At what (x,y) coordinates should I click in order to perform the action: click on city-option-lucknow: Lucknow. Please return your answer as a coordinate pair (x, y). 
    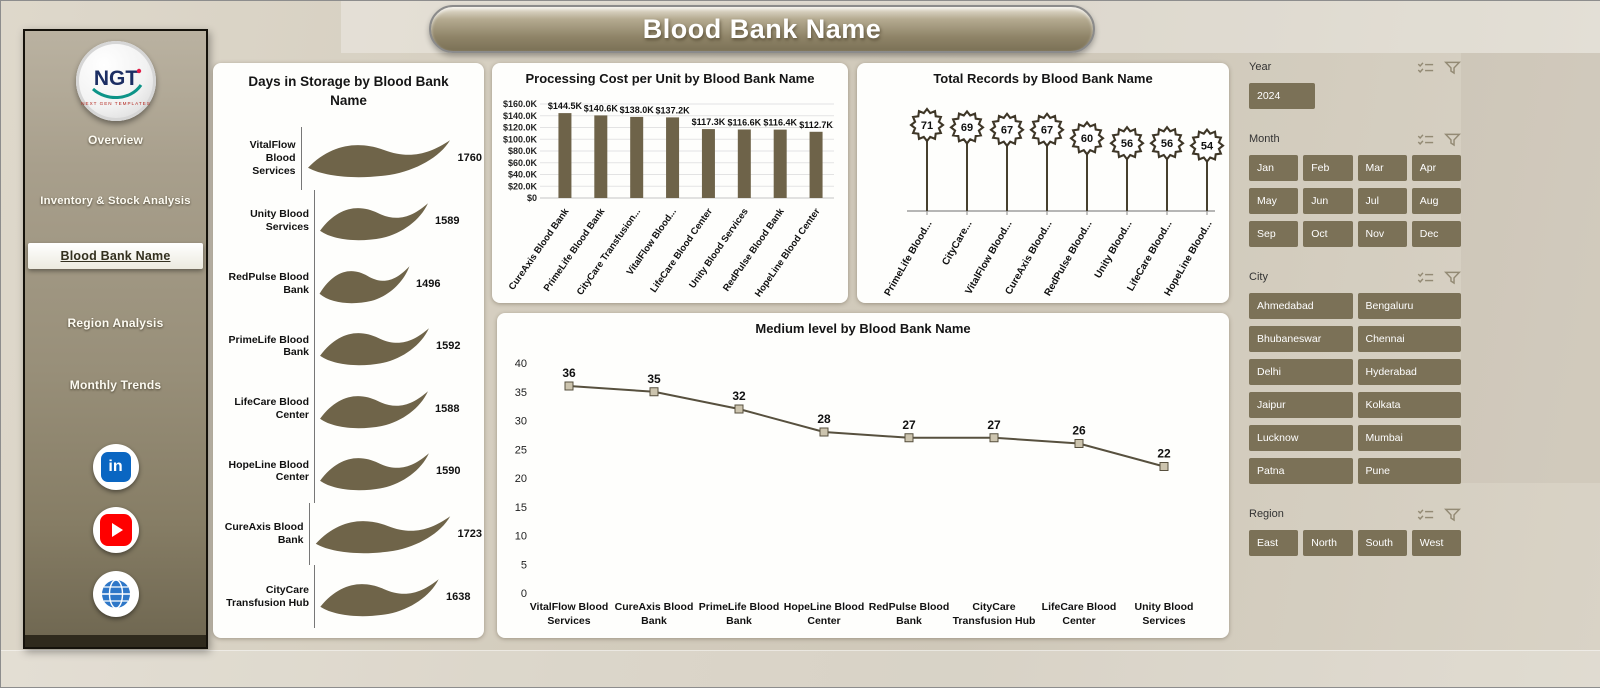
    Looking at the image, I should click on (1301, 438).